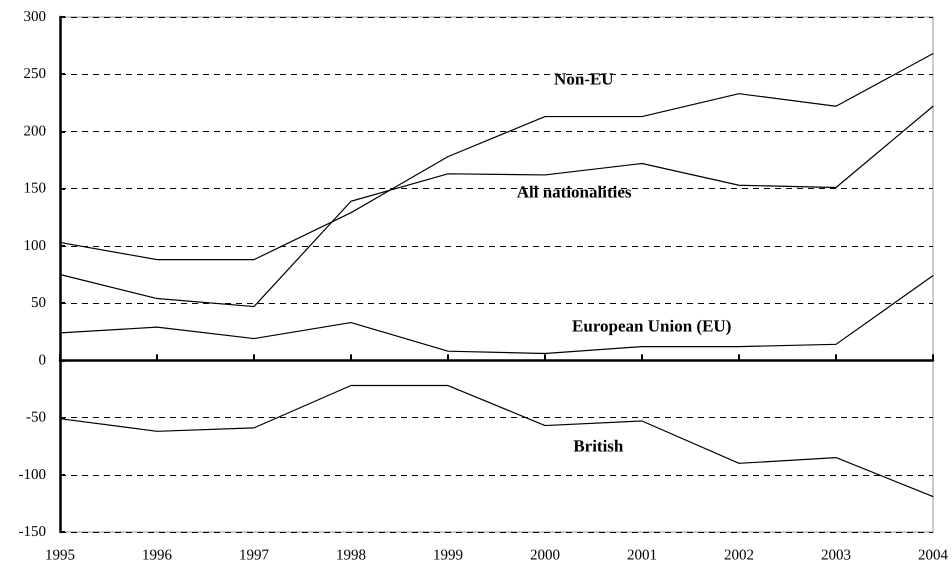 The height and width of the screenshot is (563, 952). I want to click on x-tick-label: 2001, so click(642, 555).